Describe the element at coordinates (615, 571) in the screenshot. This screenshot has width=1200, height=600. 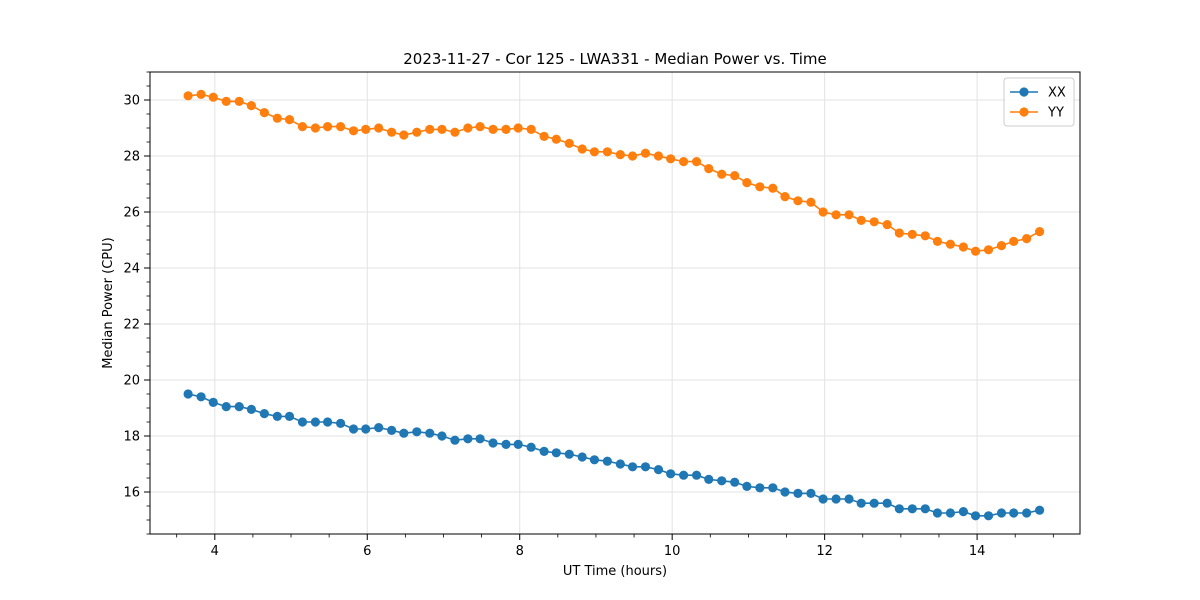
I see `x-axis-label: UT Time (hours)` at that location.